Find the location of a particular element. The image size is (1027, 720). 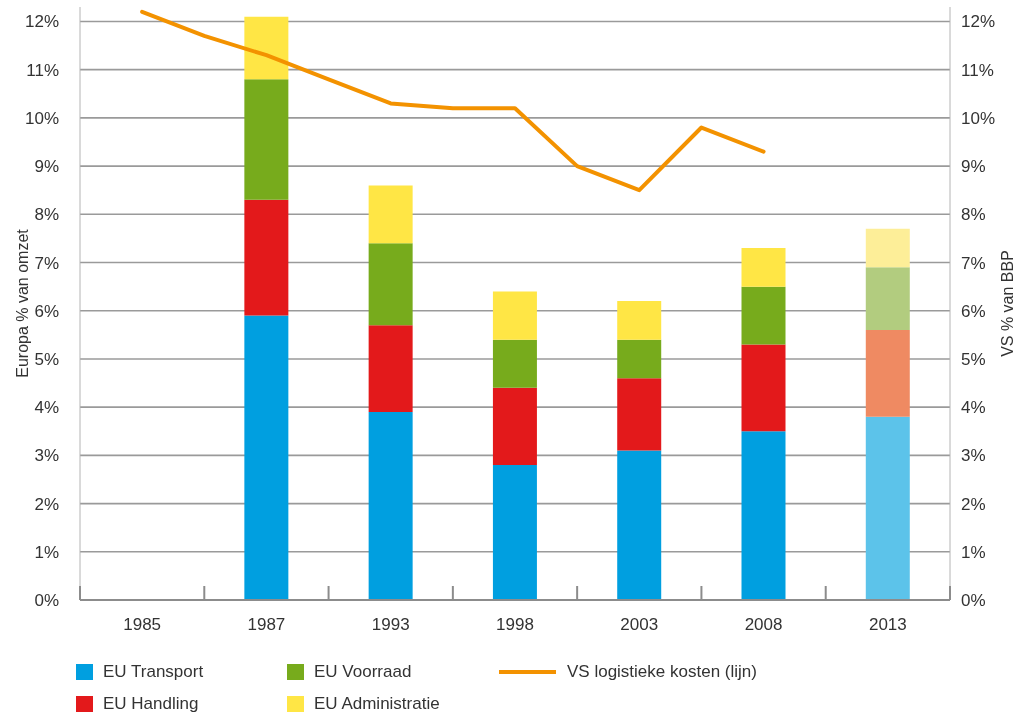

y2-tick-label: 9% is located at coordinates (973, 167).